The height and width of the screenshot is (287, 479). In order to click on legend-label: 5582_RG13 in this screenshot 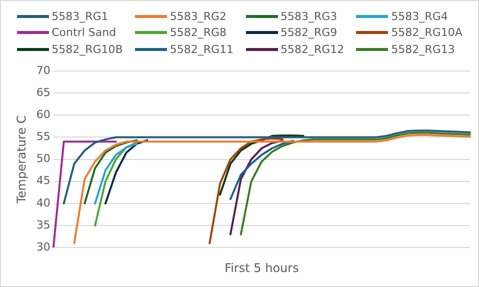, I will do `click(423, 49)`.